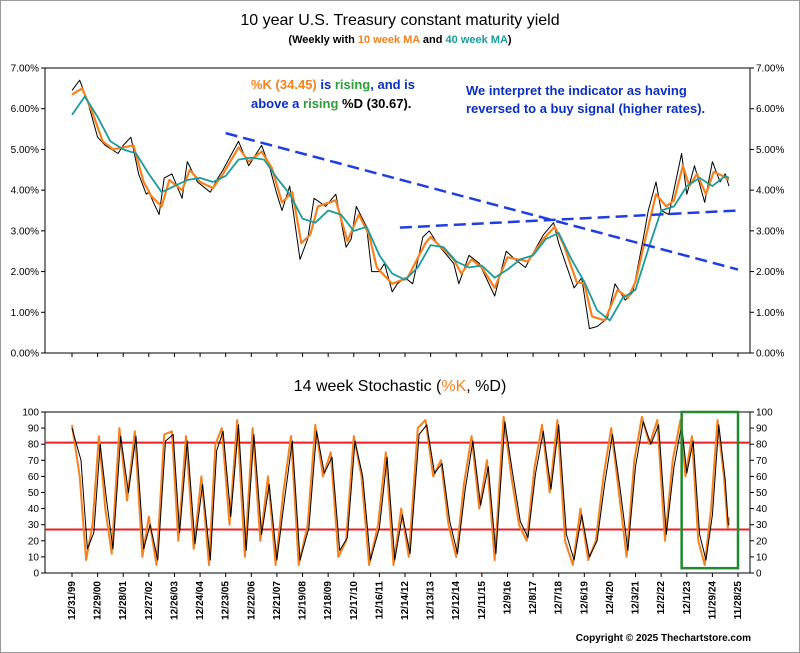 The width and height of the screenshot is (800, 653). I want to click on stochastic-y-tick-label-right: 90, so click(762, 429).